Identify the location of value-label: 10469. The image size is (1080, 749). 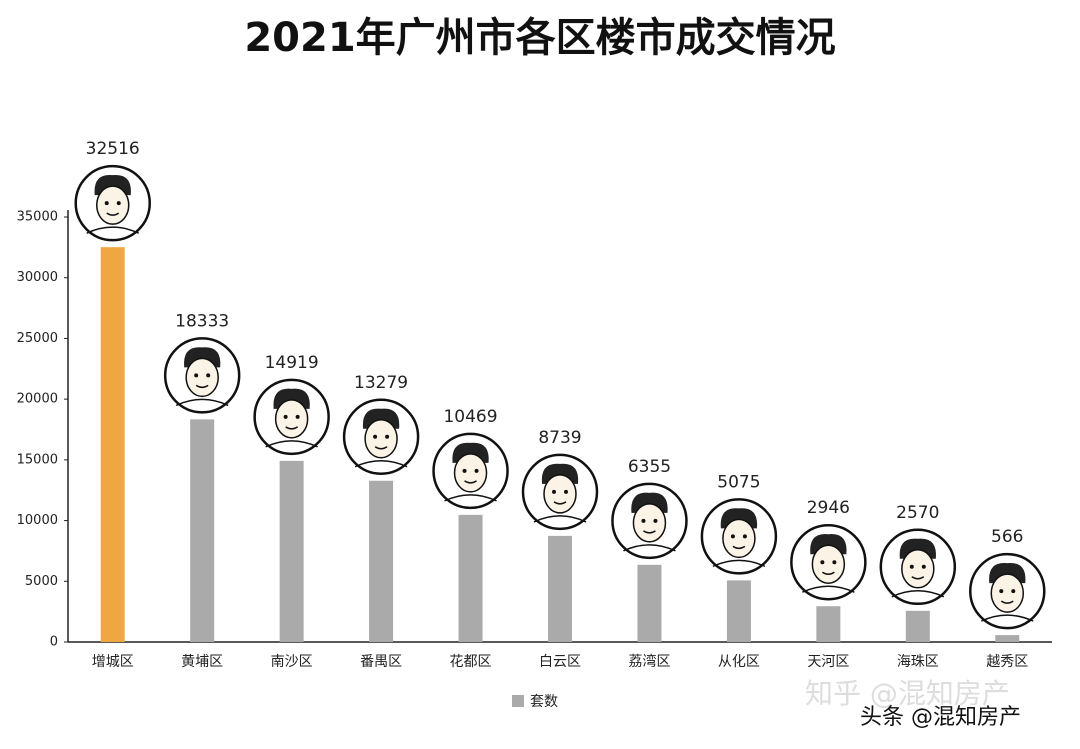
(470, 417).